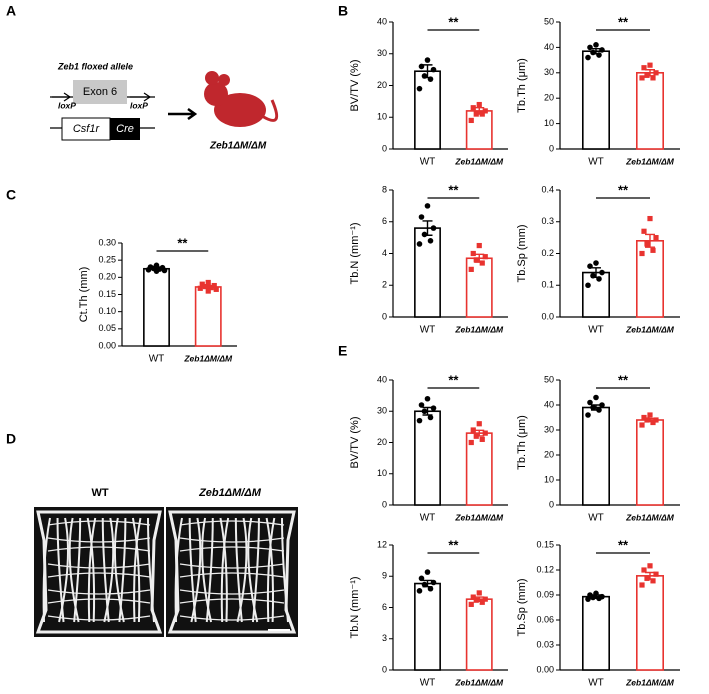 The image size is (709, 694). What do you see at coordinates (384, 189) in the screenshot?
I see `y-tick-label: 8` at bounding box center [384, 189].